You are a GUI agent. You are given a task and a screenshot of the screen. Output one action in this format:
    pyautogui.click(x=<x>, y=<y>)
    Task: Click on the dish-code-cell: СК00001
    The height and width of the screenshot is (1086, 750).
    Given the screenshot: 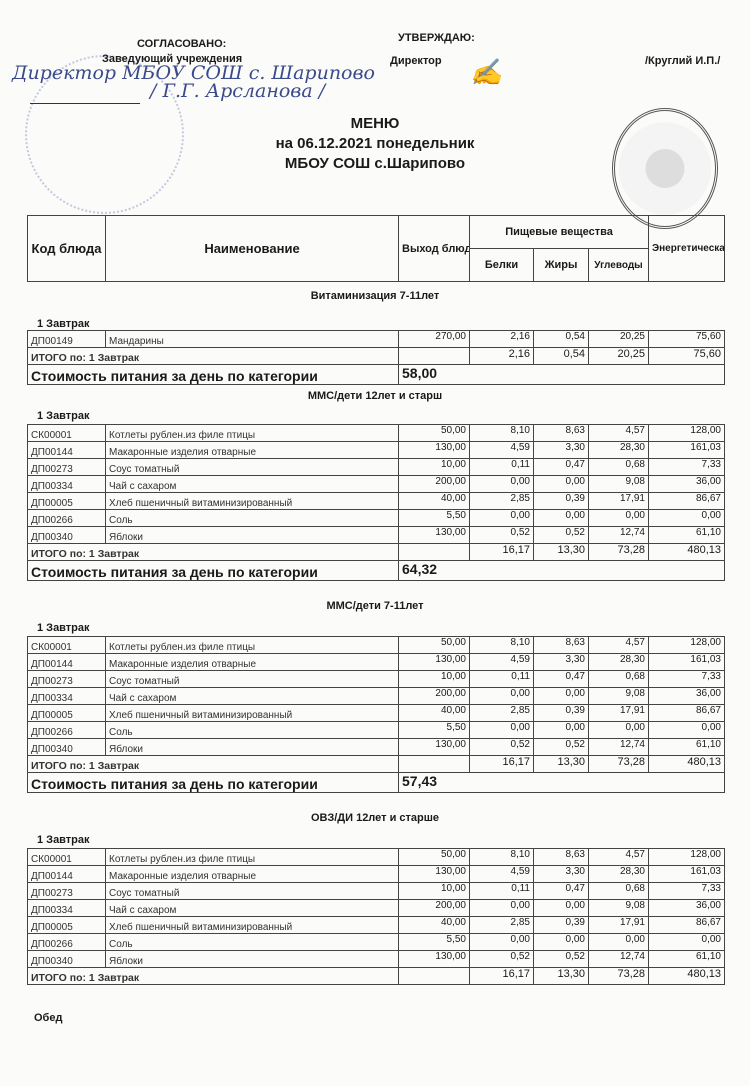 What is the action you would take?
    pyautogui.click(x=66, y=645)
    